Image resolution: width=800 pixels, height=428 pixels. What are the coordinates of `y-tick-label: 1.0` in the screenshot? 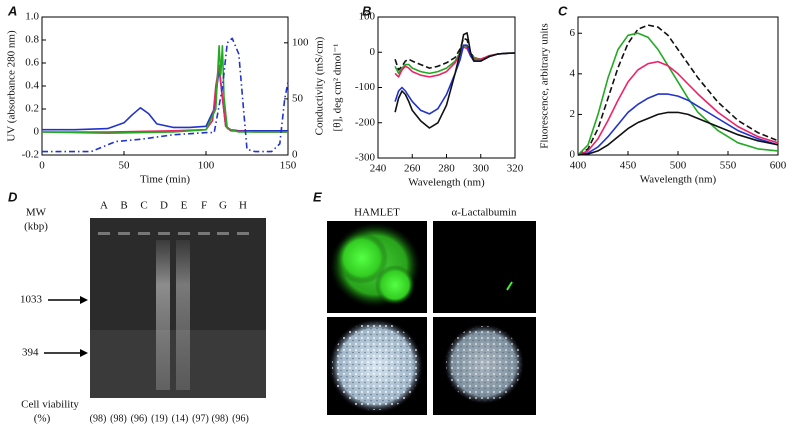 It's located at (32, 17).